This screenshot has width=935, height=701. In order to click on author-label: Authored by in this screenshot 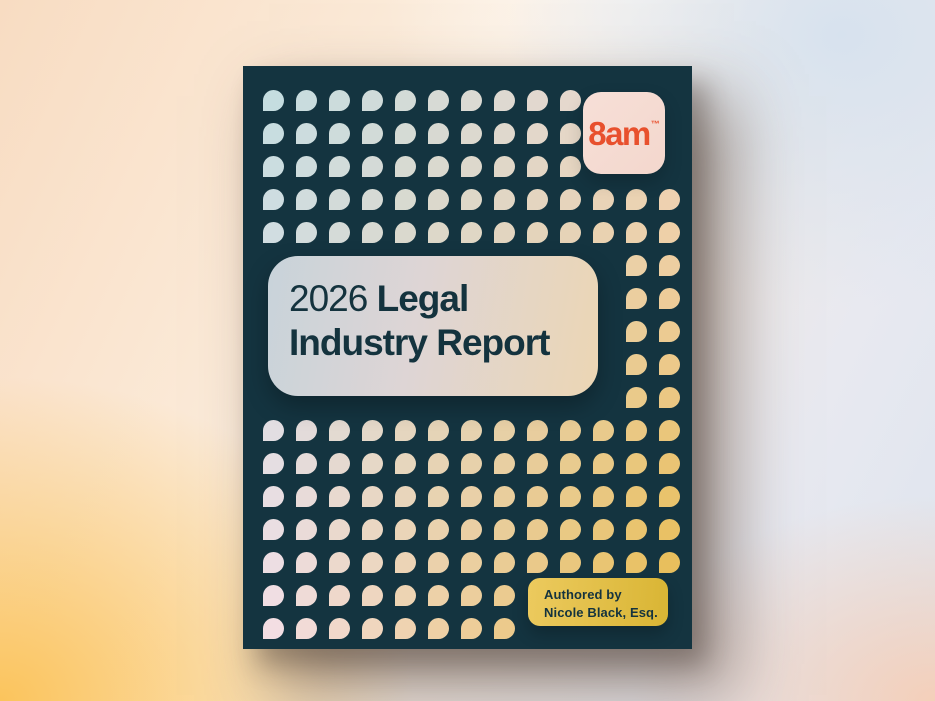, I will do `click(583, 594)`.